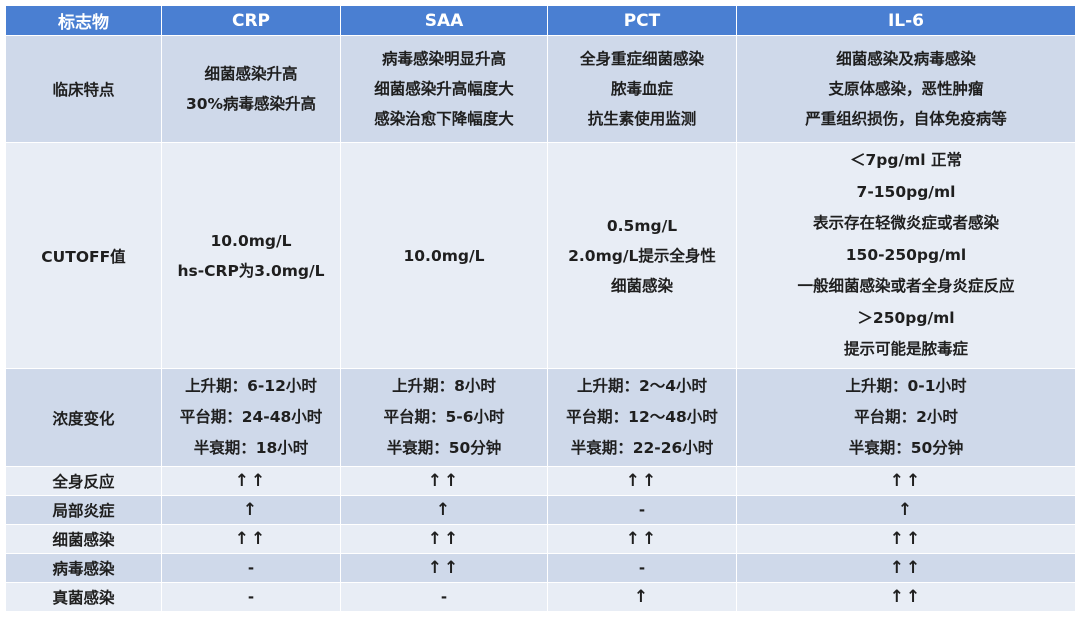 This screenshot has width=1080, height=618. What do you see at coordinates (444, 481) in the screenshot?
I see `cell-systemic-saa: ↑↑` at bounding box center [444, 481].